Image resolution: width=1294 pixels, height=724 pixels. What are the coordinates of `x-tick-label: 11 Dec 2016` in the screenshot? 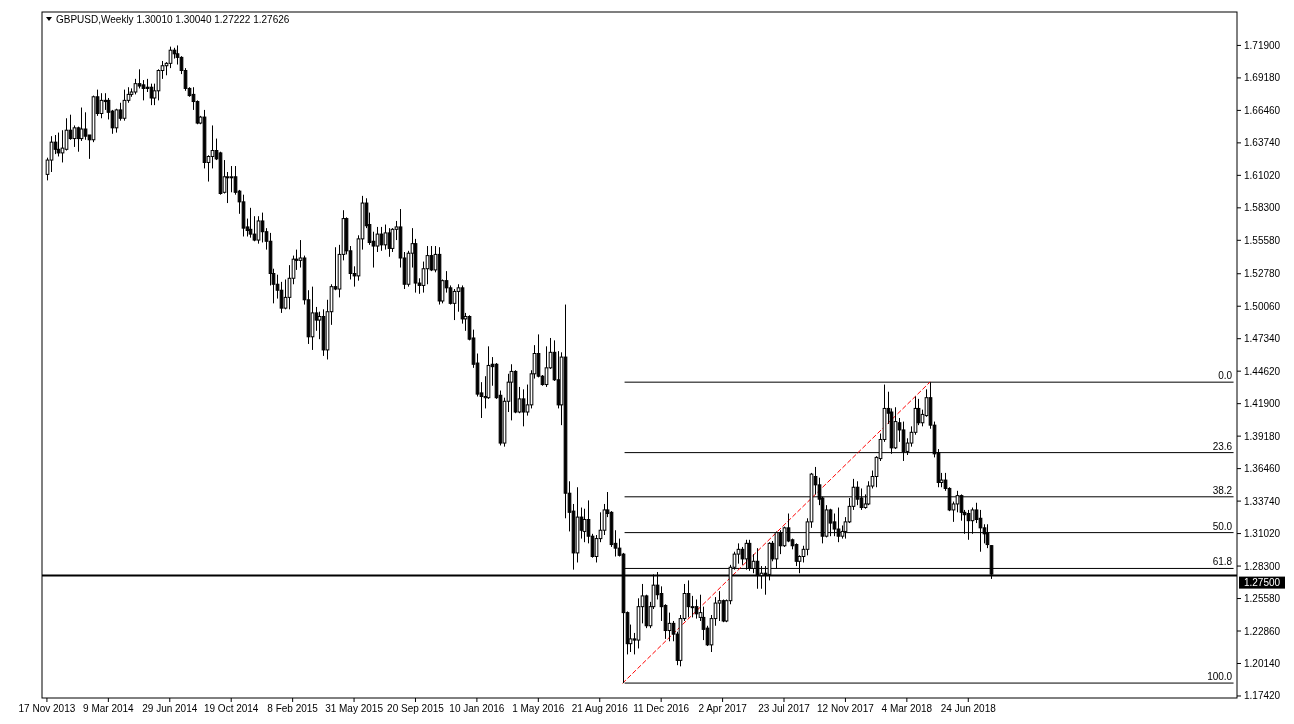 It's located at (661, 708).